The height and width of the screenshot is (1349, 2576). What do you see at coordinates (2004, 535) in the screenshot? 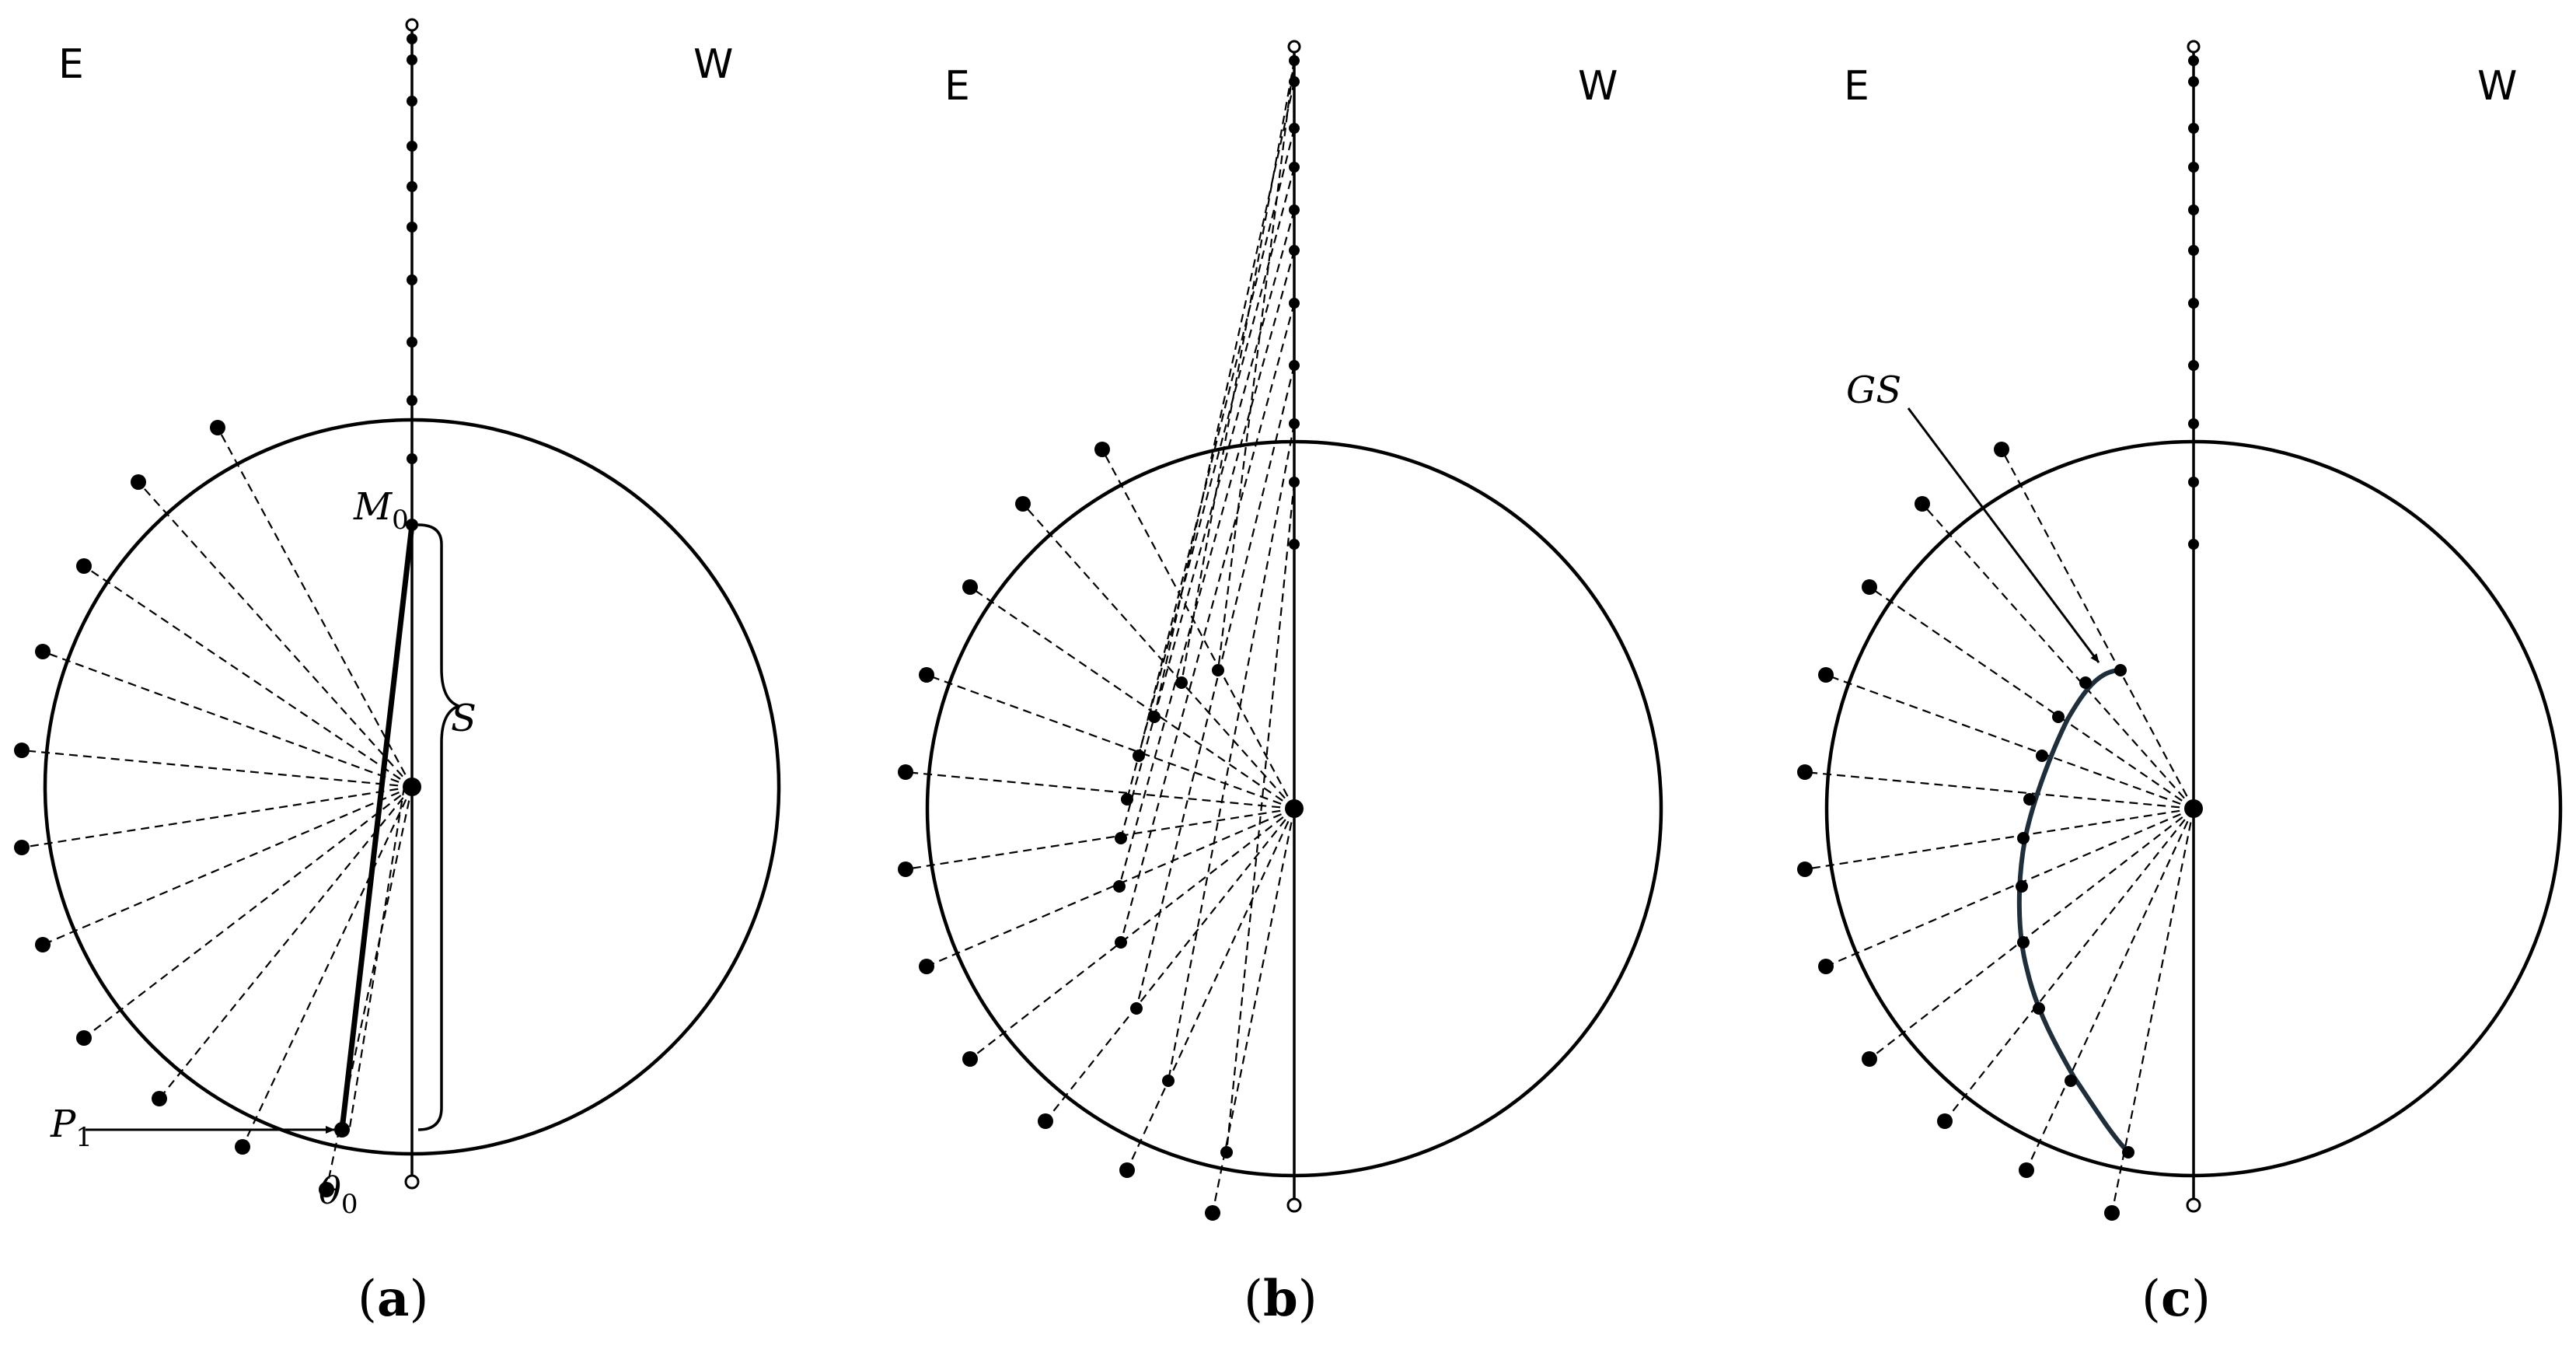
I see `gs-arrow` at bounding box center [2004, 535].